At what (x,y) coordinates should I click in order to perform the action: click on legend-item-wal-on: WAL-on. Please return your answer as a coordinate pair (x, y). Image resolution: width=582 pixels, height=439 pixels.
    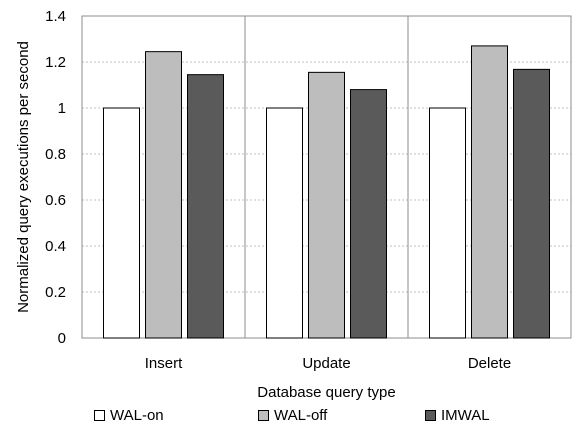
    Looking at the image, I should click on (129, 415).